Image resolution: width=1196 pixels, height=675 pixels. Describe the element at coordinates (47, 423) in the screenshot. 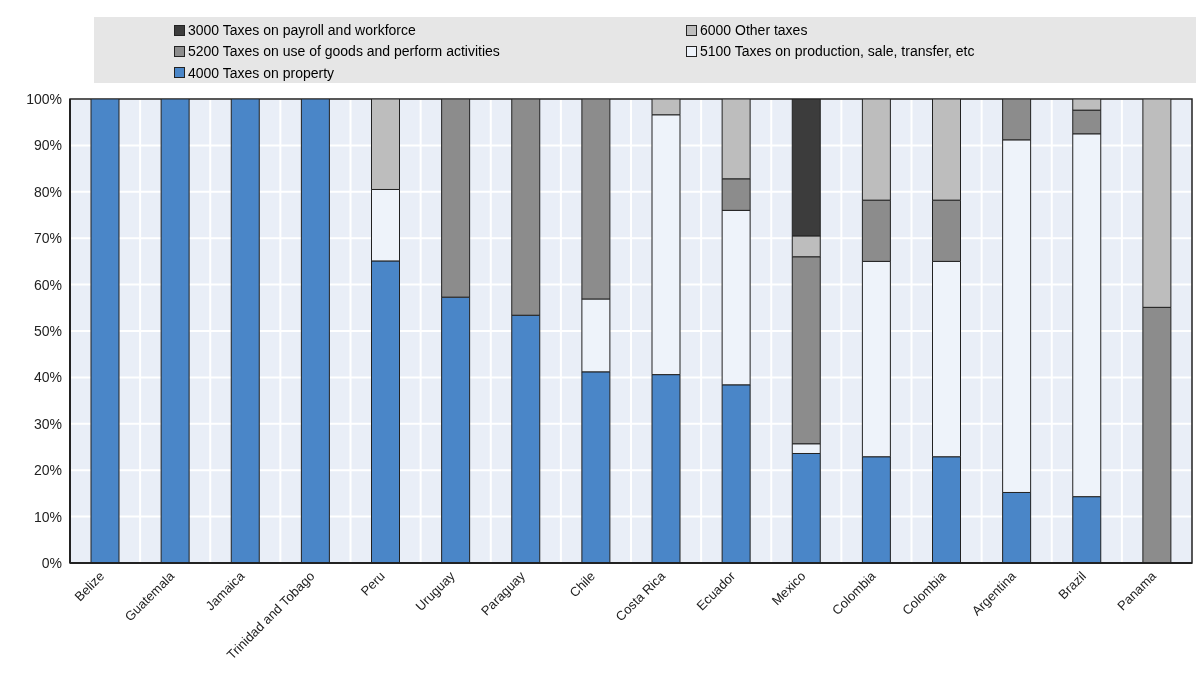

I see `y-tick-label: 30%` at that location.